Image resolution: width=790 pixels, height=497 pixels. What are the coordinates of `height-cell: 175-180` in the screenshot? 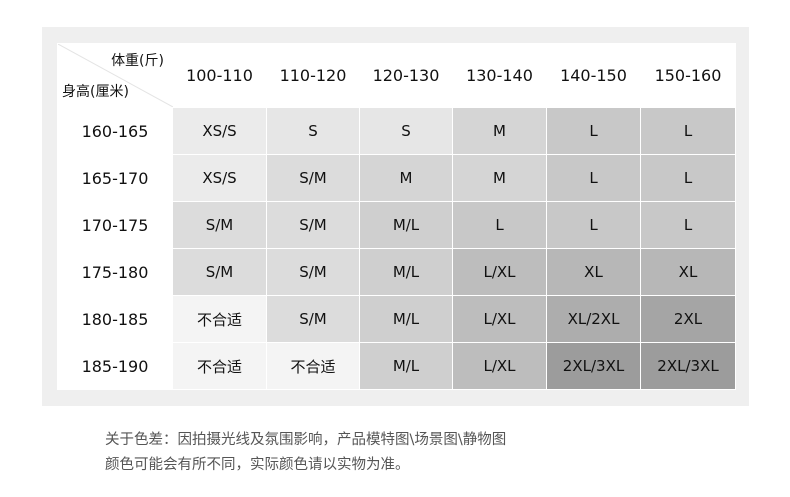 It's located at (115, 272).